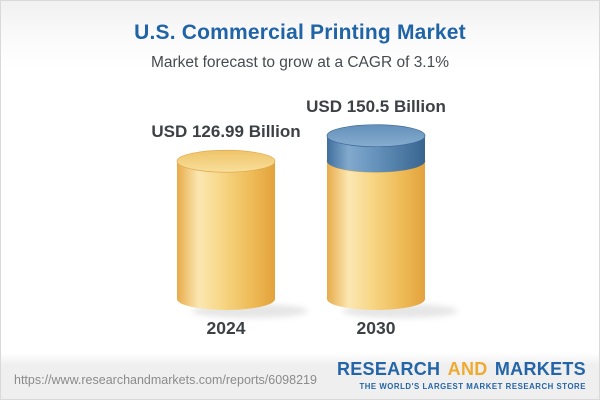 Image resolution: width=600 pixels, height=400 pixels. What do you see at coordinates (376, 328) in the screenshot?
I see `bar-category-label-2030: 2030` at bounding box center [376, 328].